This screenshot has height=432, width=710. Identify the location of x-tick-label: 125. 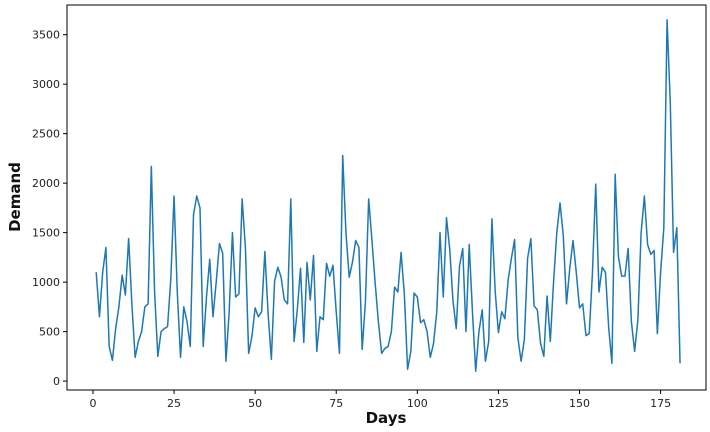
(498, 403).